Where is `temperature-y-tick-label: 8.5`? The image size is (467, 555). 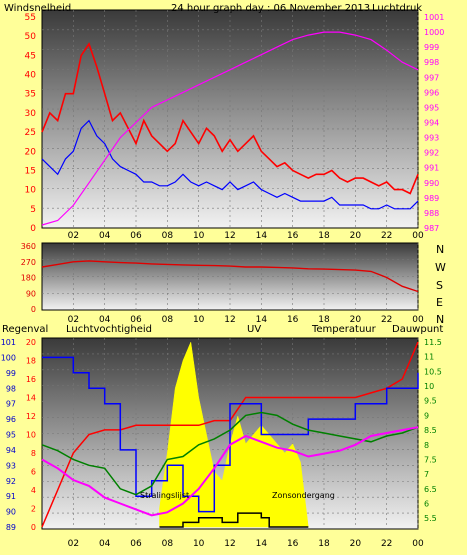 temperature-y-tick-label: 8.5 is located at coordinates (430, 430).